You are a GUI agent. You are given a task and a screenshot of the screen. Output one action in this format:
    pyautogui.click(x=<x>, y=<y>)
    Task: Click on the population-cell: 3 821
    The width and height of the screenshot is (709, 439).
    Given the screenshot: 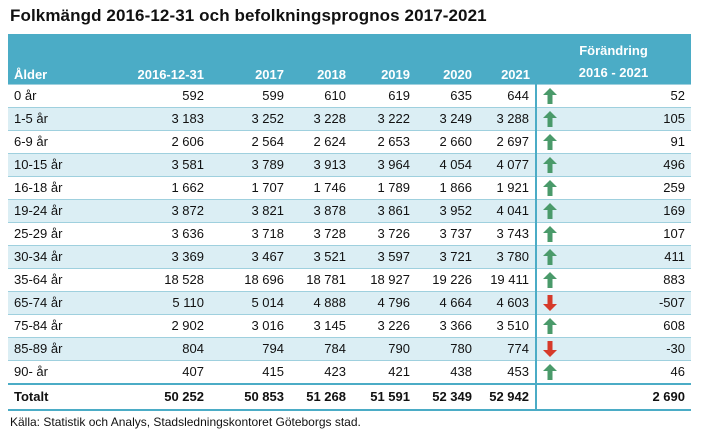 What is the action you would take?
    pyautogui.click(x=250, y=210)
    